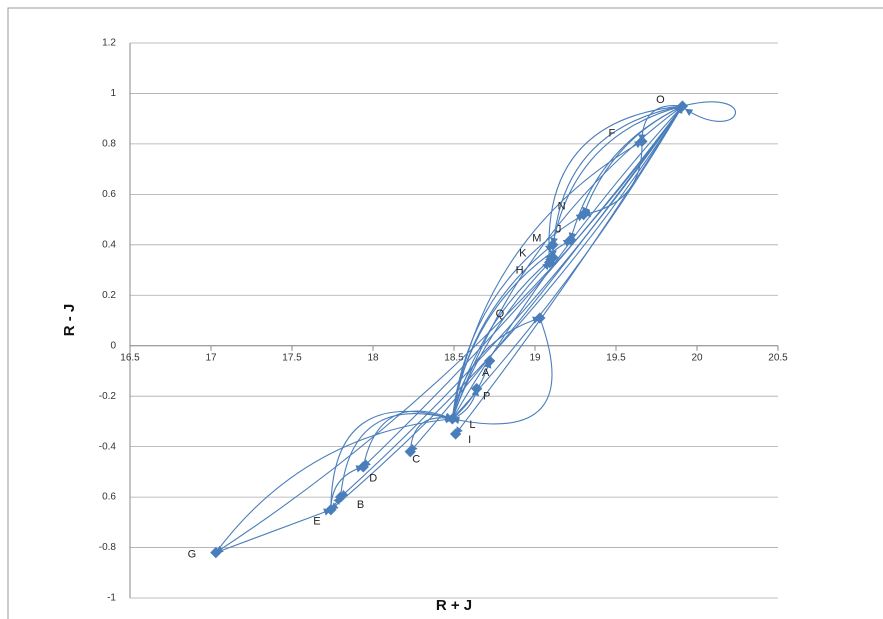 This screenshot has width=883, height=619. Describe the element at coordinates (108, 396) in the screenshot. I see `y-tick-label: -0.2` at that location.